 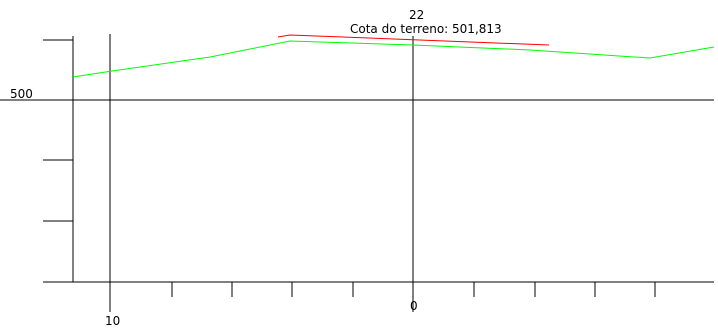 I want to click on x-axis-label-10: 10, so click(x=112, y=321).